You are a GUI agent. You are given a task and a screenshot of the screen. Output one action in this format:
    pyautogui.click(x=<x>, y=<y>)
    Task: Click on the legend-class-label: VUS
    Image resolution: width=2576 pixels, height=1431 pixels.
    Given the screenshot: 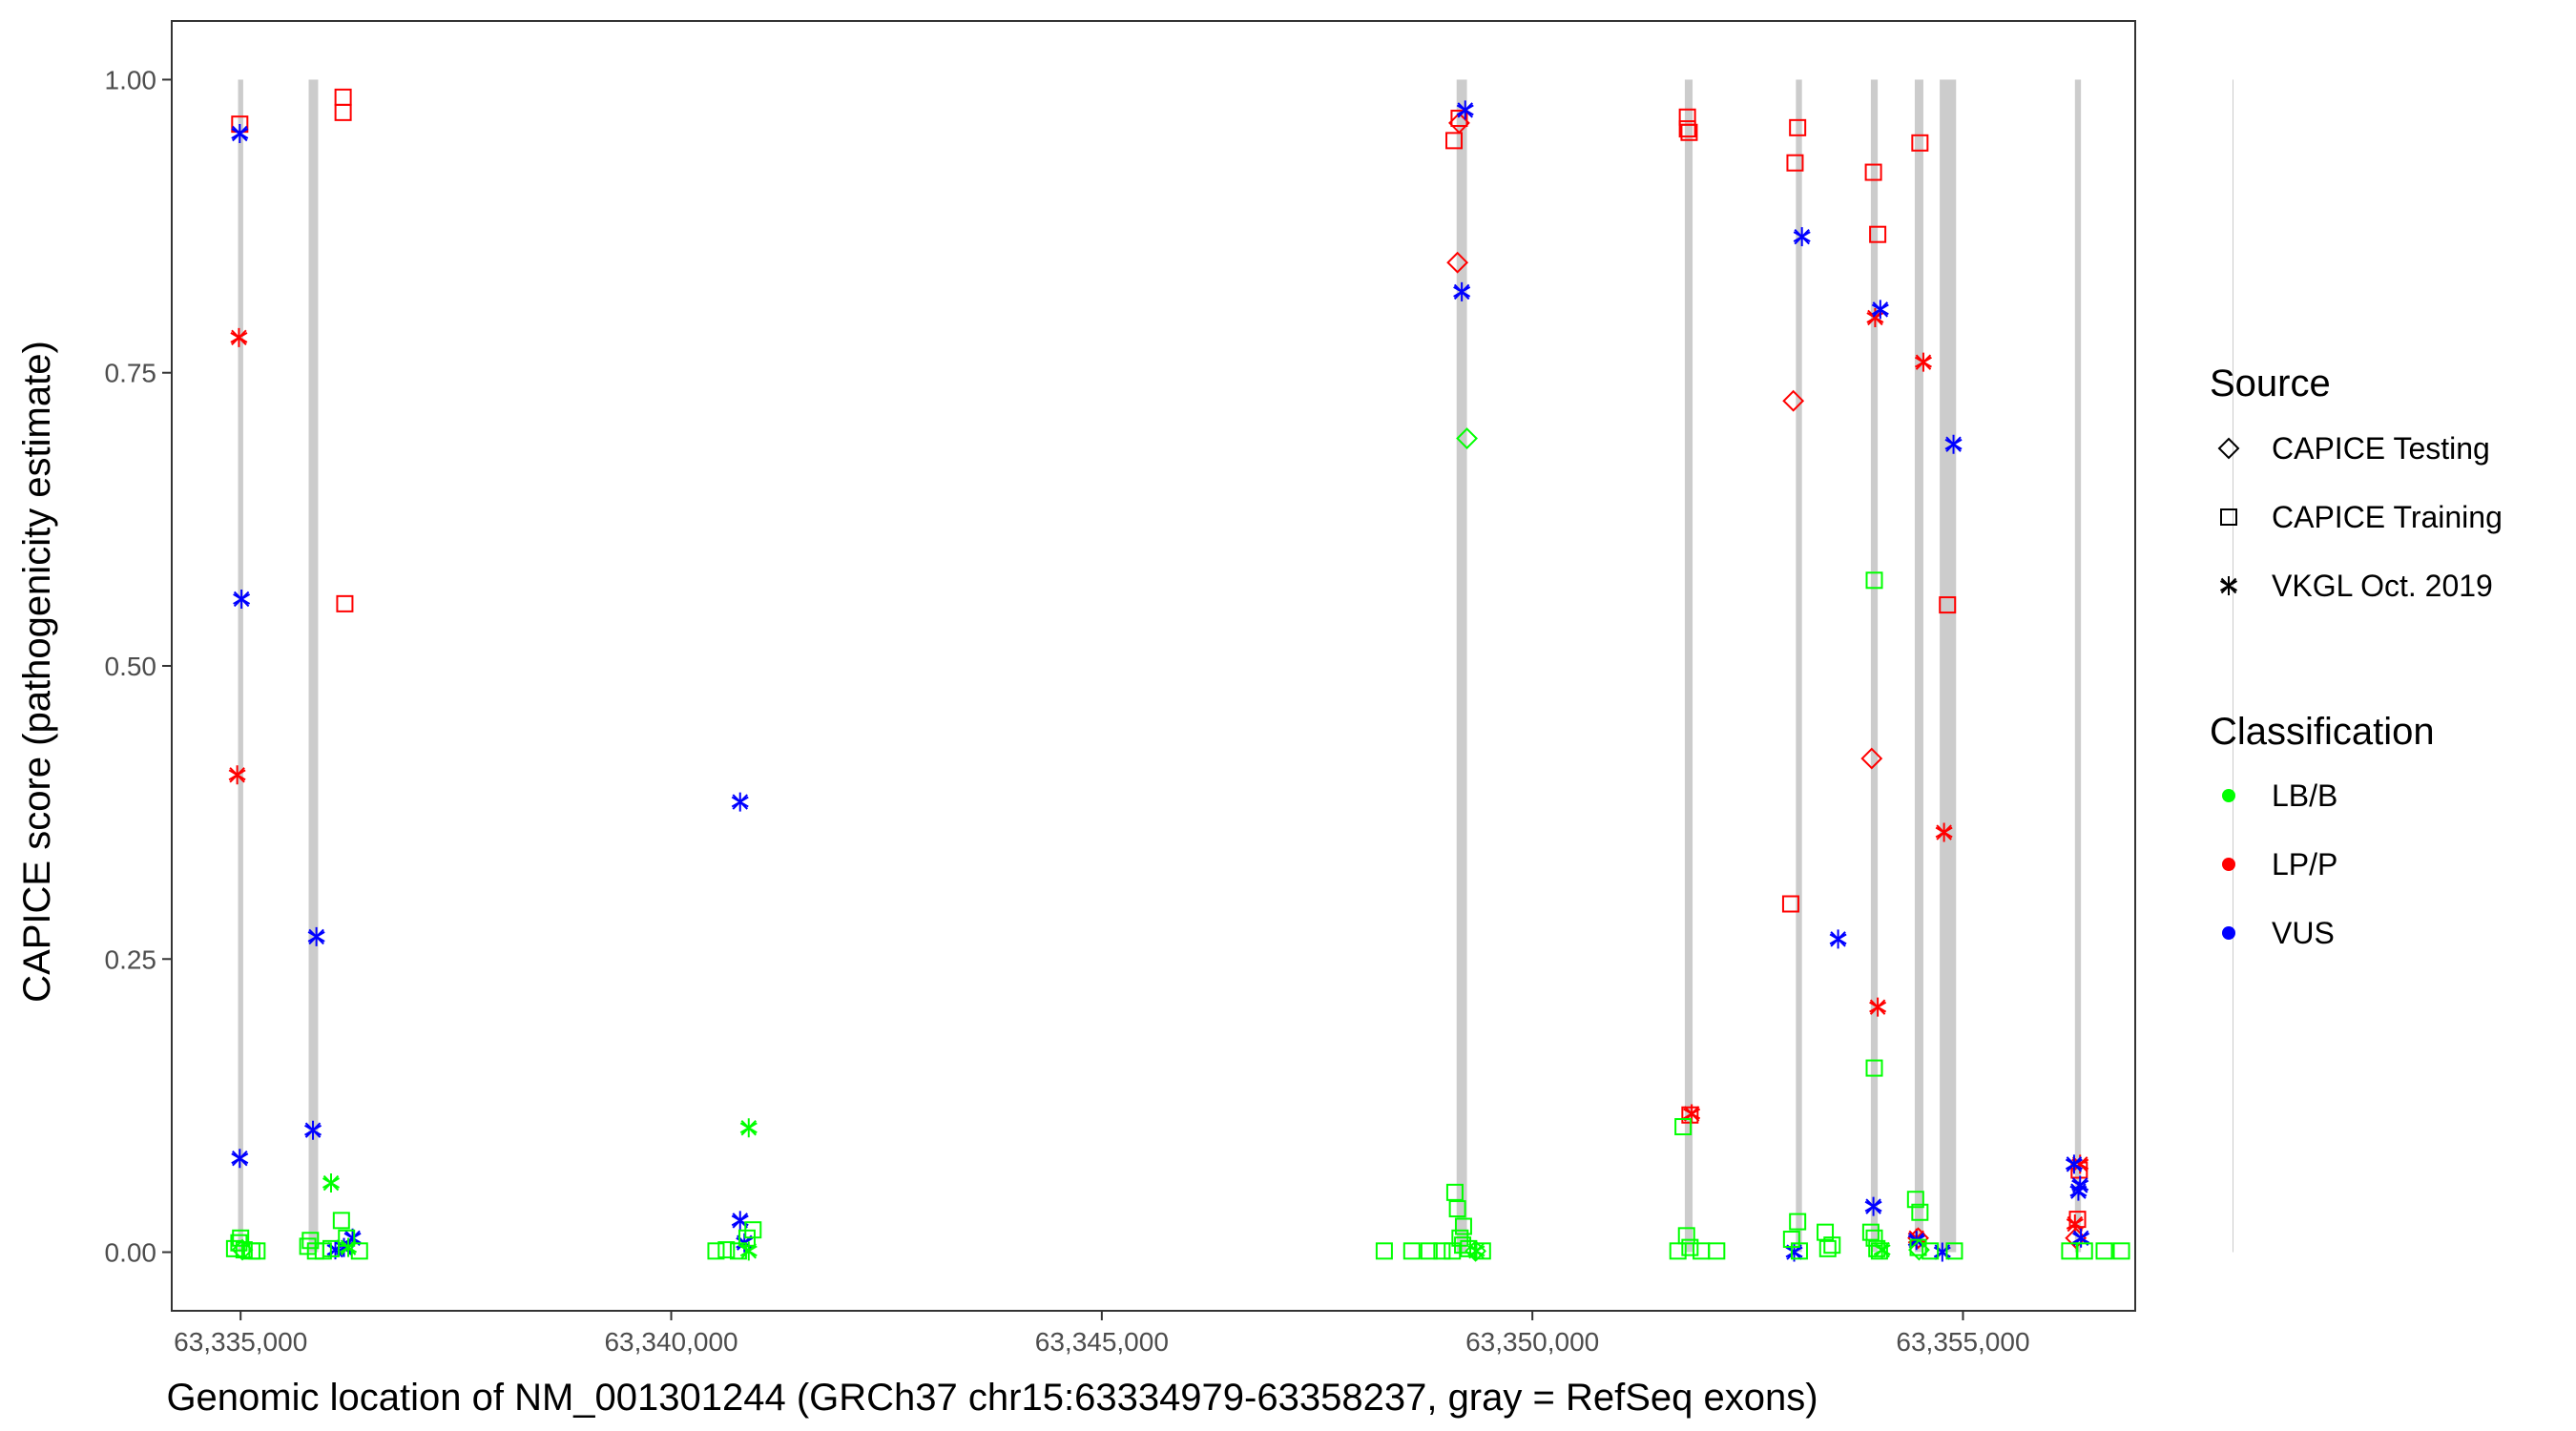 What is the action you would take?
    pyautogui.click(x=2303, y=933)
    